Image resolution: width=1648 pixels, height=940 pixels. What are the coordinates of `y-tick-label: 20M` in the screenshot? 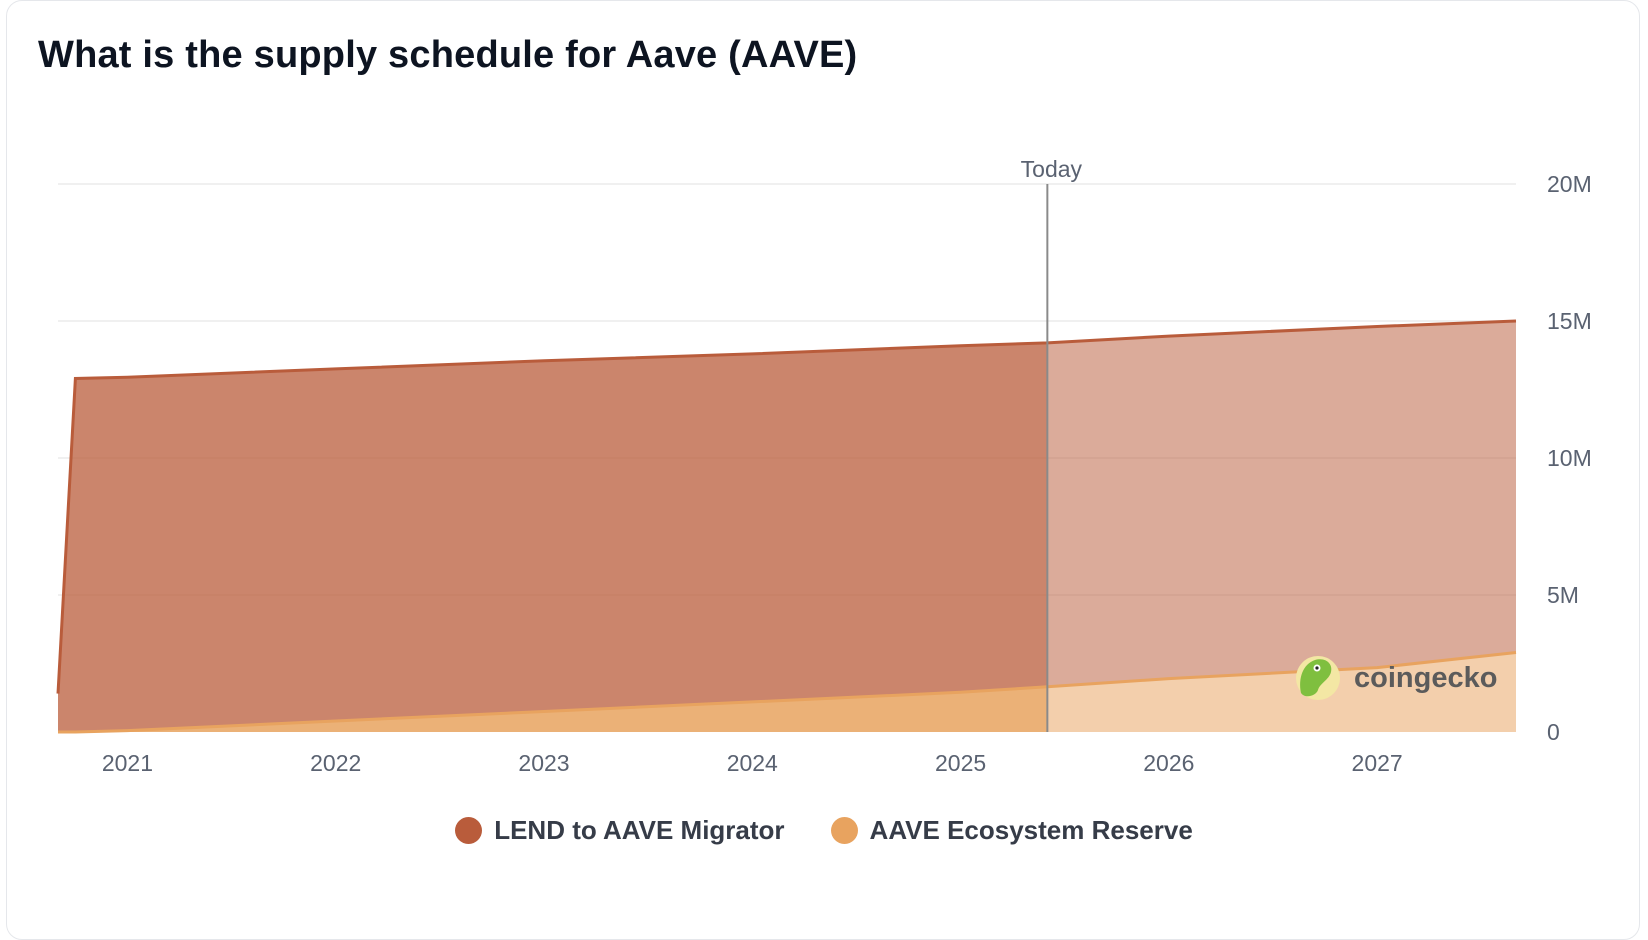 It's located at (1569, 184).